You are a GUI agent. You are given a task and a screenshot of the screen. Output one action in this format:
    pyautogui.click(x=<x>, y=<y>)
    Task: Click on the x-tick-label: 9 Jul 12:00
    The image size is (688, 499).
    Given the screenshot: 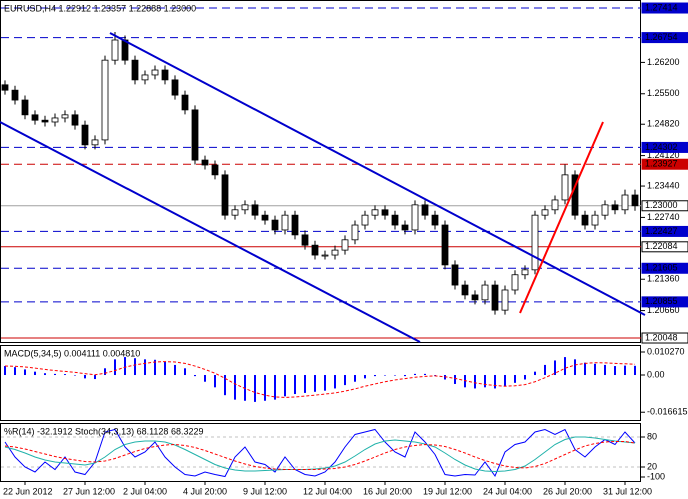 What is the action you would take?
    pyautogui.click(x=265, y=491)
    